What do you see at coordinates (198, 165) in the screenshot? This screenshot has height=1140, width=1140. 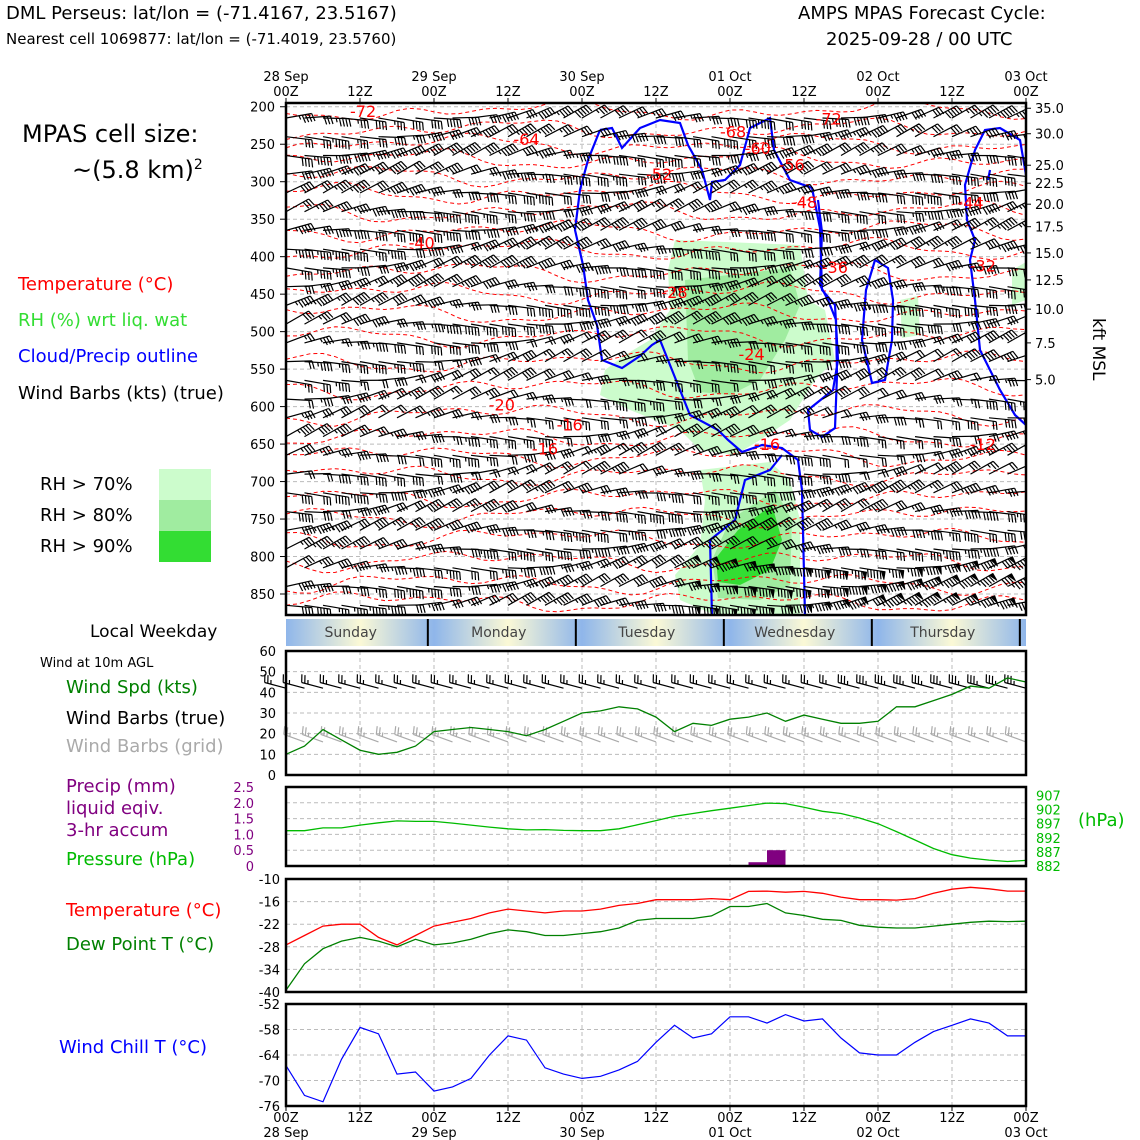 I see `cell-size-exponent: 2` at bounding box center [198, 165].